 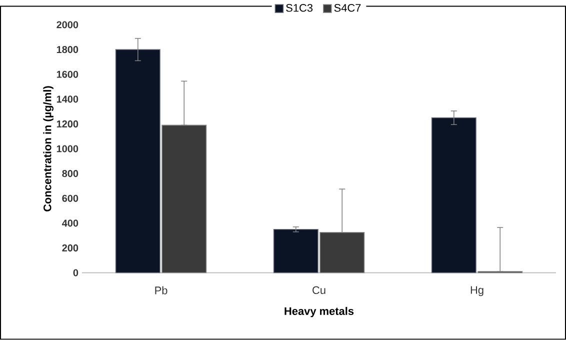 What do you see at coordinates (75, 272) in the screenshot?
I see `y-tick-label: 0` at bounding box center [75, 272].